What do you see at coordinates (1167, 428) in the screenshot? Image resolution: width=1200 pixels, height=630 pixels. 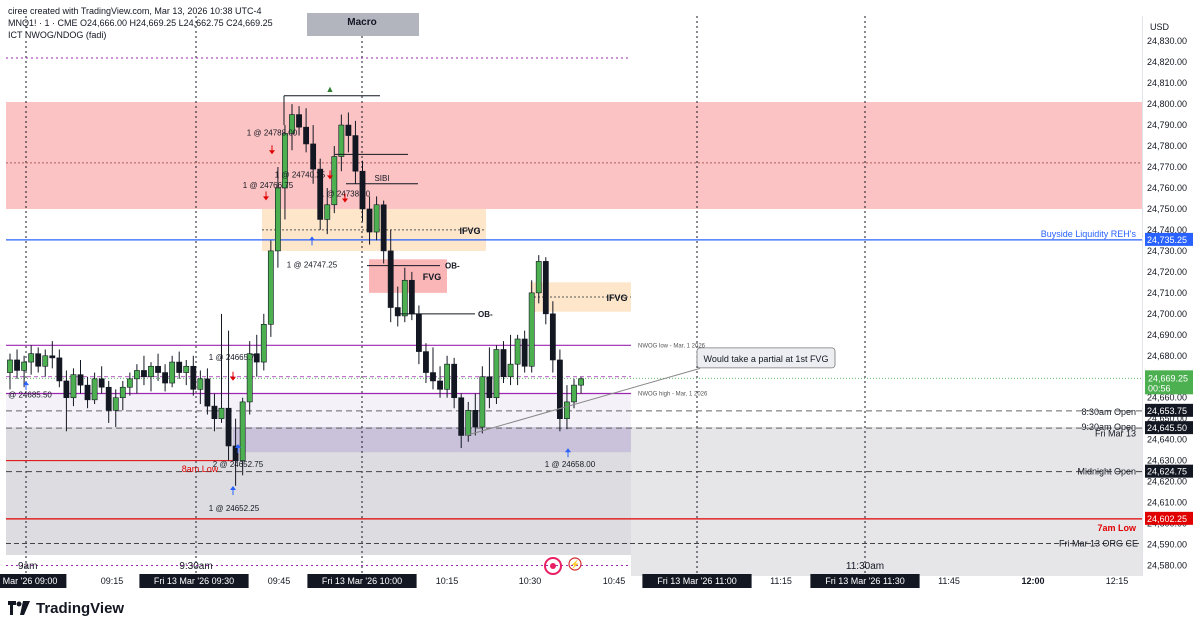 I see `price-tag-2: 24,645.50` at bounding box center [1167, 428].